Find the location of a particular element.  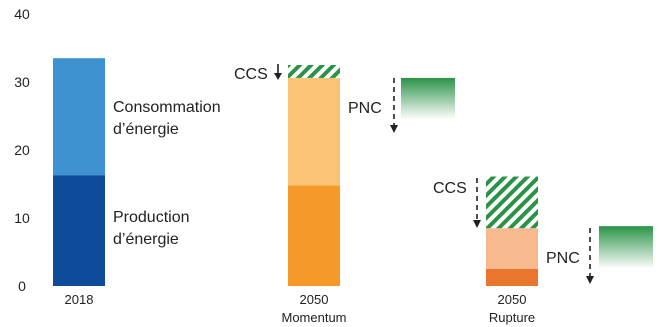

ccs-rupture-label: CCS is located at coordinates (450, 188).